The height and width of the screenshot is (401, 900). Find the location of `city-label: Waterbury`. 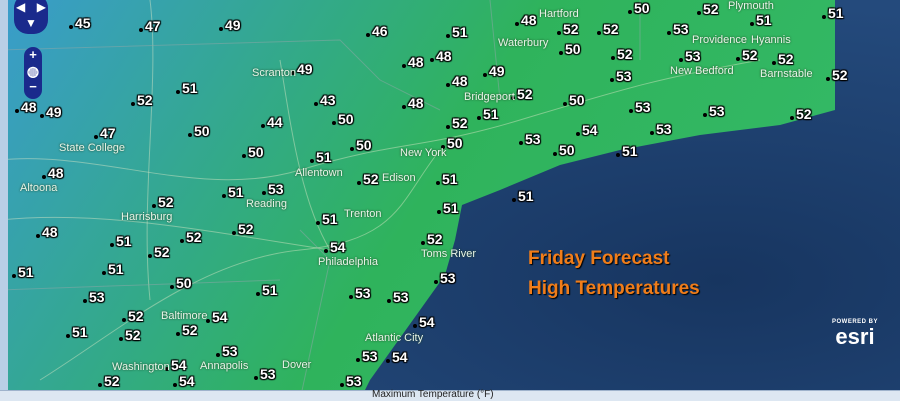

city-label: Waterbury is located at coordinates (523, 43).